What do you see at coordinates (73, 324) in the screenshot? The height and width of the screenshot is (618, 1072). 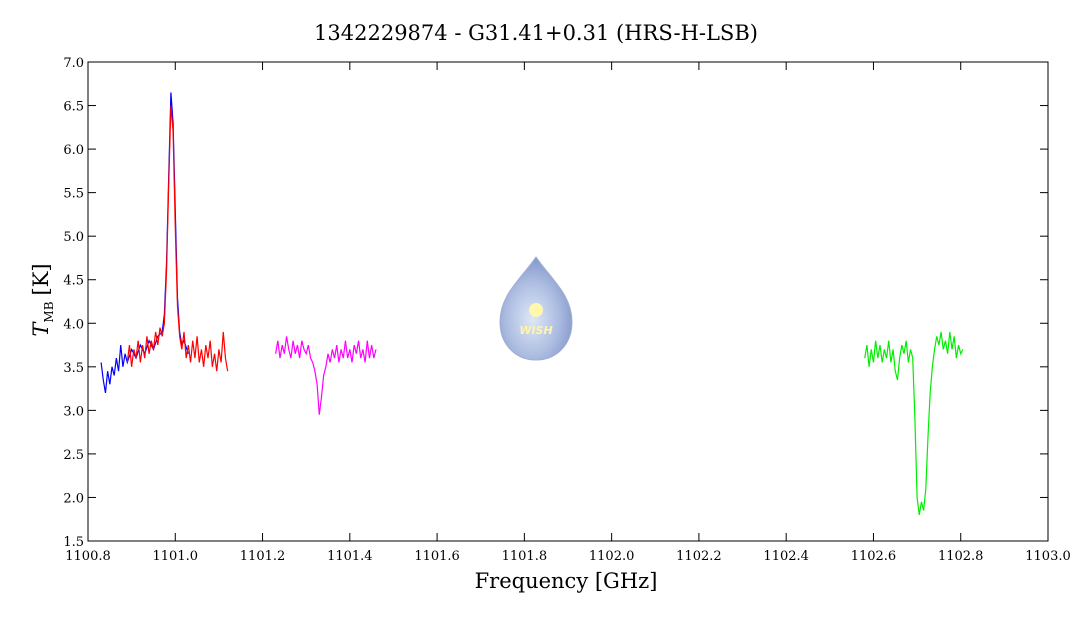 I see `y-tick-label: 4.0` at bounding box center [73, 324].